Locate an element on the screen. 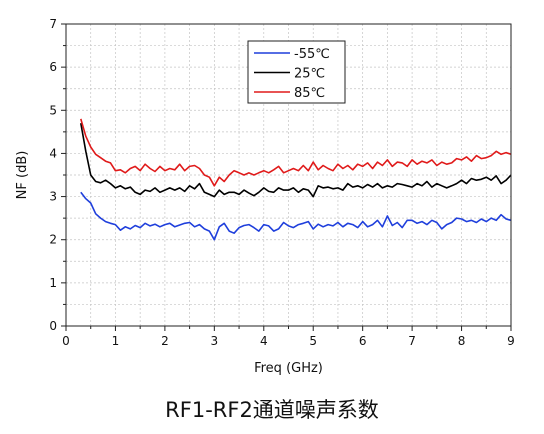 This screenshot has height=434, width=544. x-axis-label: Freq (GHz) is located at coordinates (288, 368).